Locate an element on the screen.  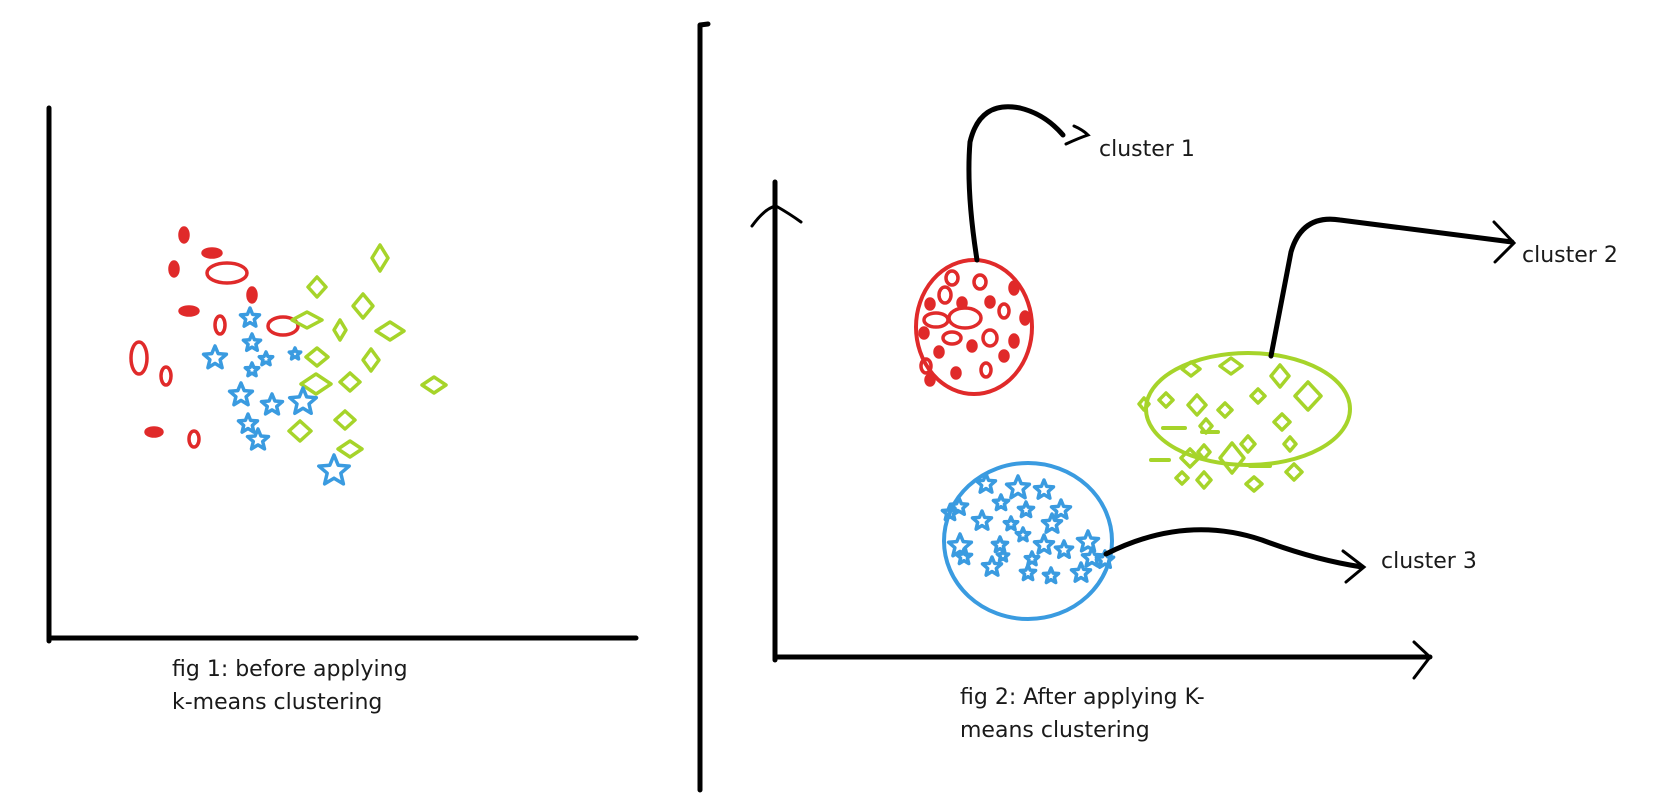
figure-2-caption-line-2: means clustering is located at coordinates (1055, 730).